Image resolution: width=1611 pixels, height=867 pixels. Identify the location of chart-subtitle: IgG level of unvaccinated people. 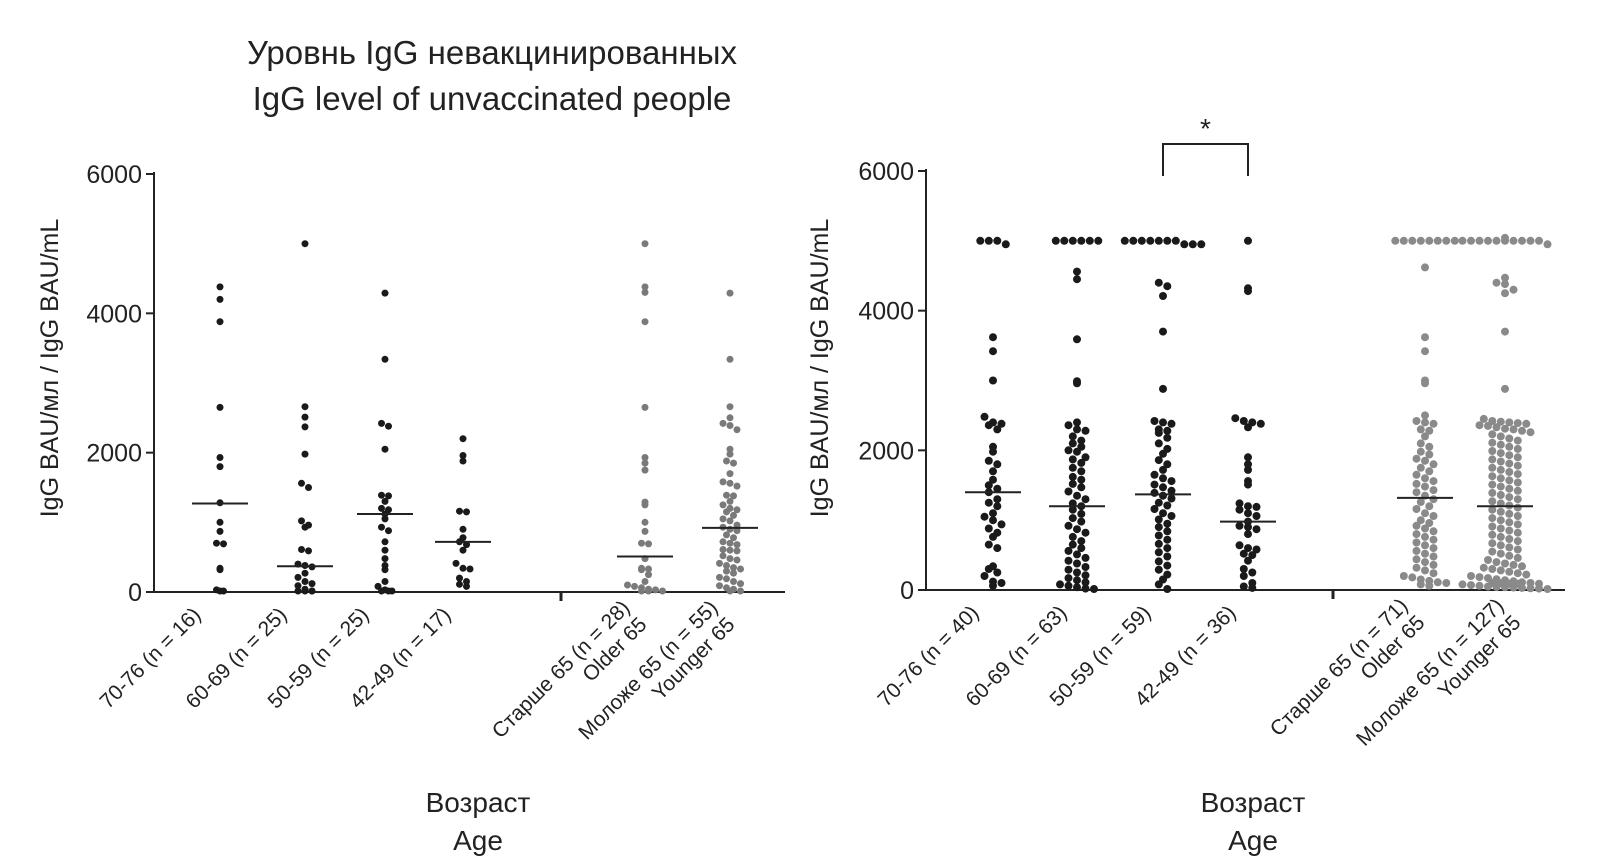
(492, 98).